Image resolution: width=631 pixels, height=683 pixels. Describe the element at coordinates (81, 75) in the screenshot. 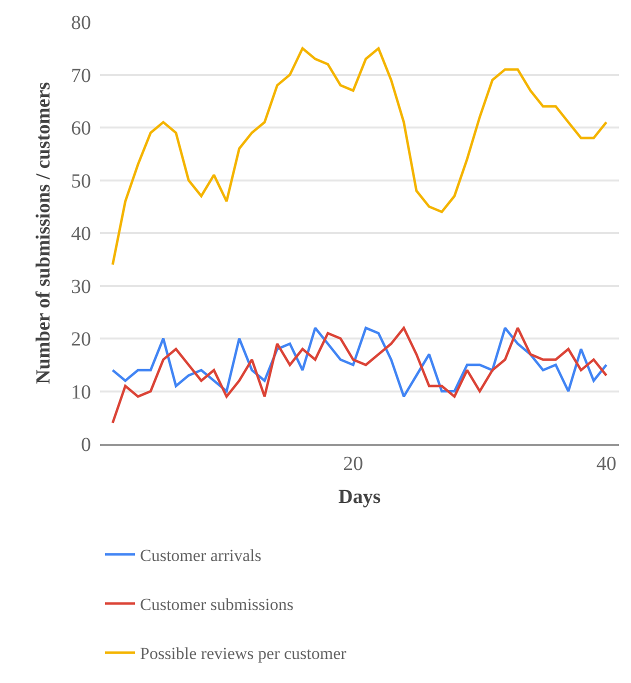

I see `y-tick-label: 70` at that location.